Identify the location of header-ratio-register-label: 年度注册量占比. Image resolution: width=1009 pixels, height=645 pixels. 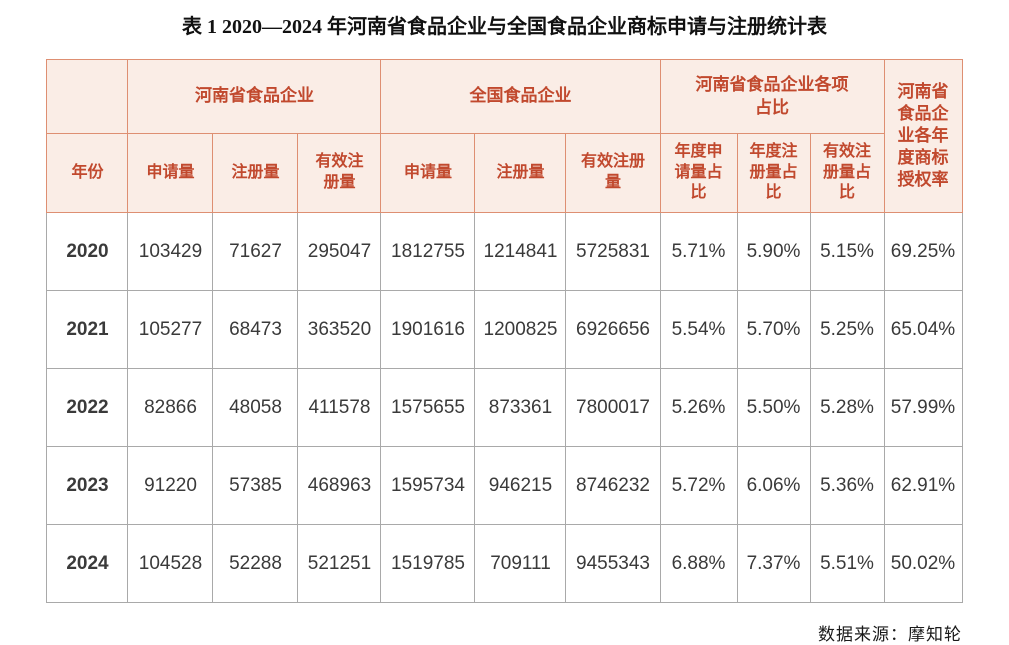
(773, 172).